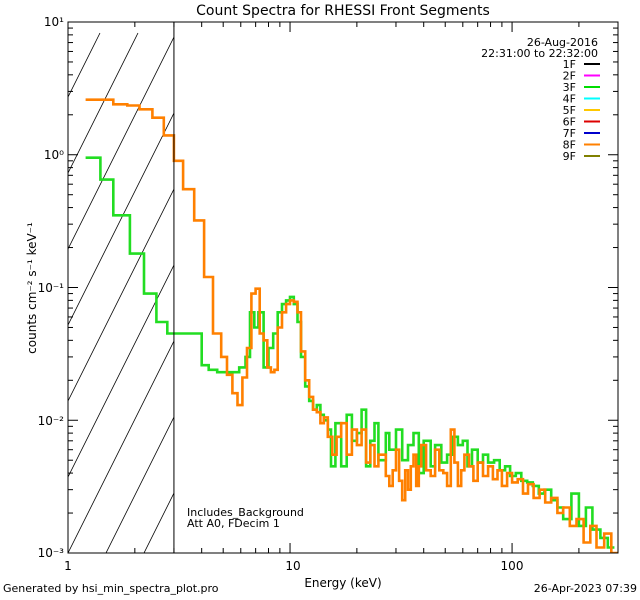 This screenshot has height=600, width=640. What do you see at coordinates (51, 553) in the screenshot?
I see `y-tick-label: 10⁻³` at bounding box center [51, 553].